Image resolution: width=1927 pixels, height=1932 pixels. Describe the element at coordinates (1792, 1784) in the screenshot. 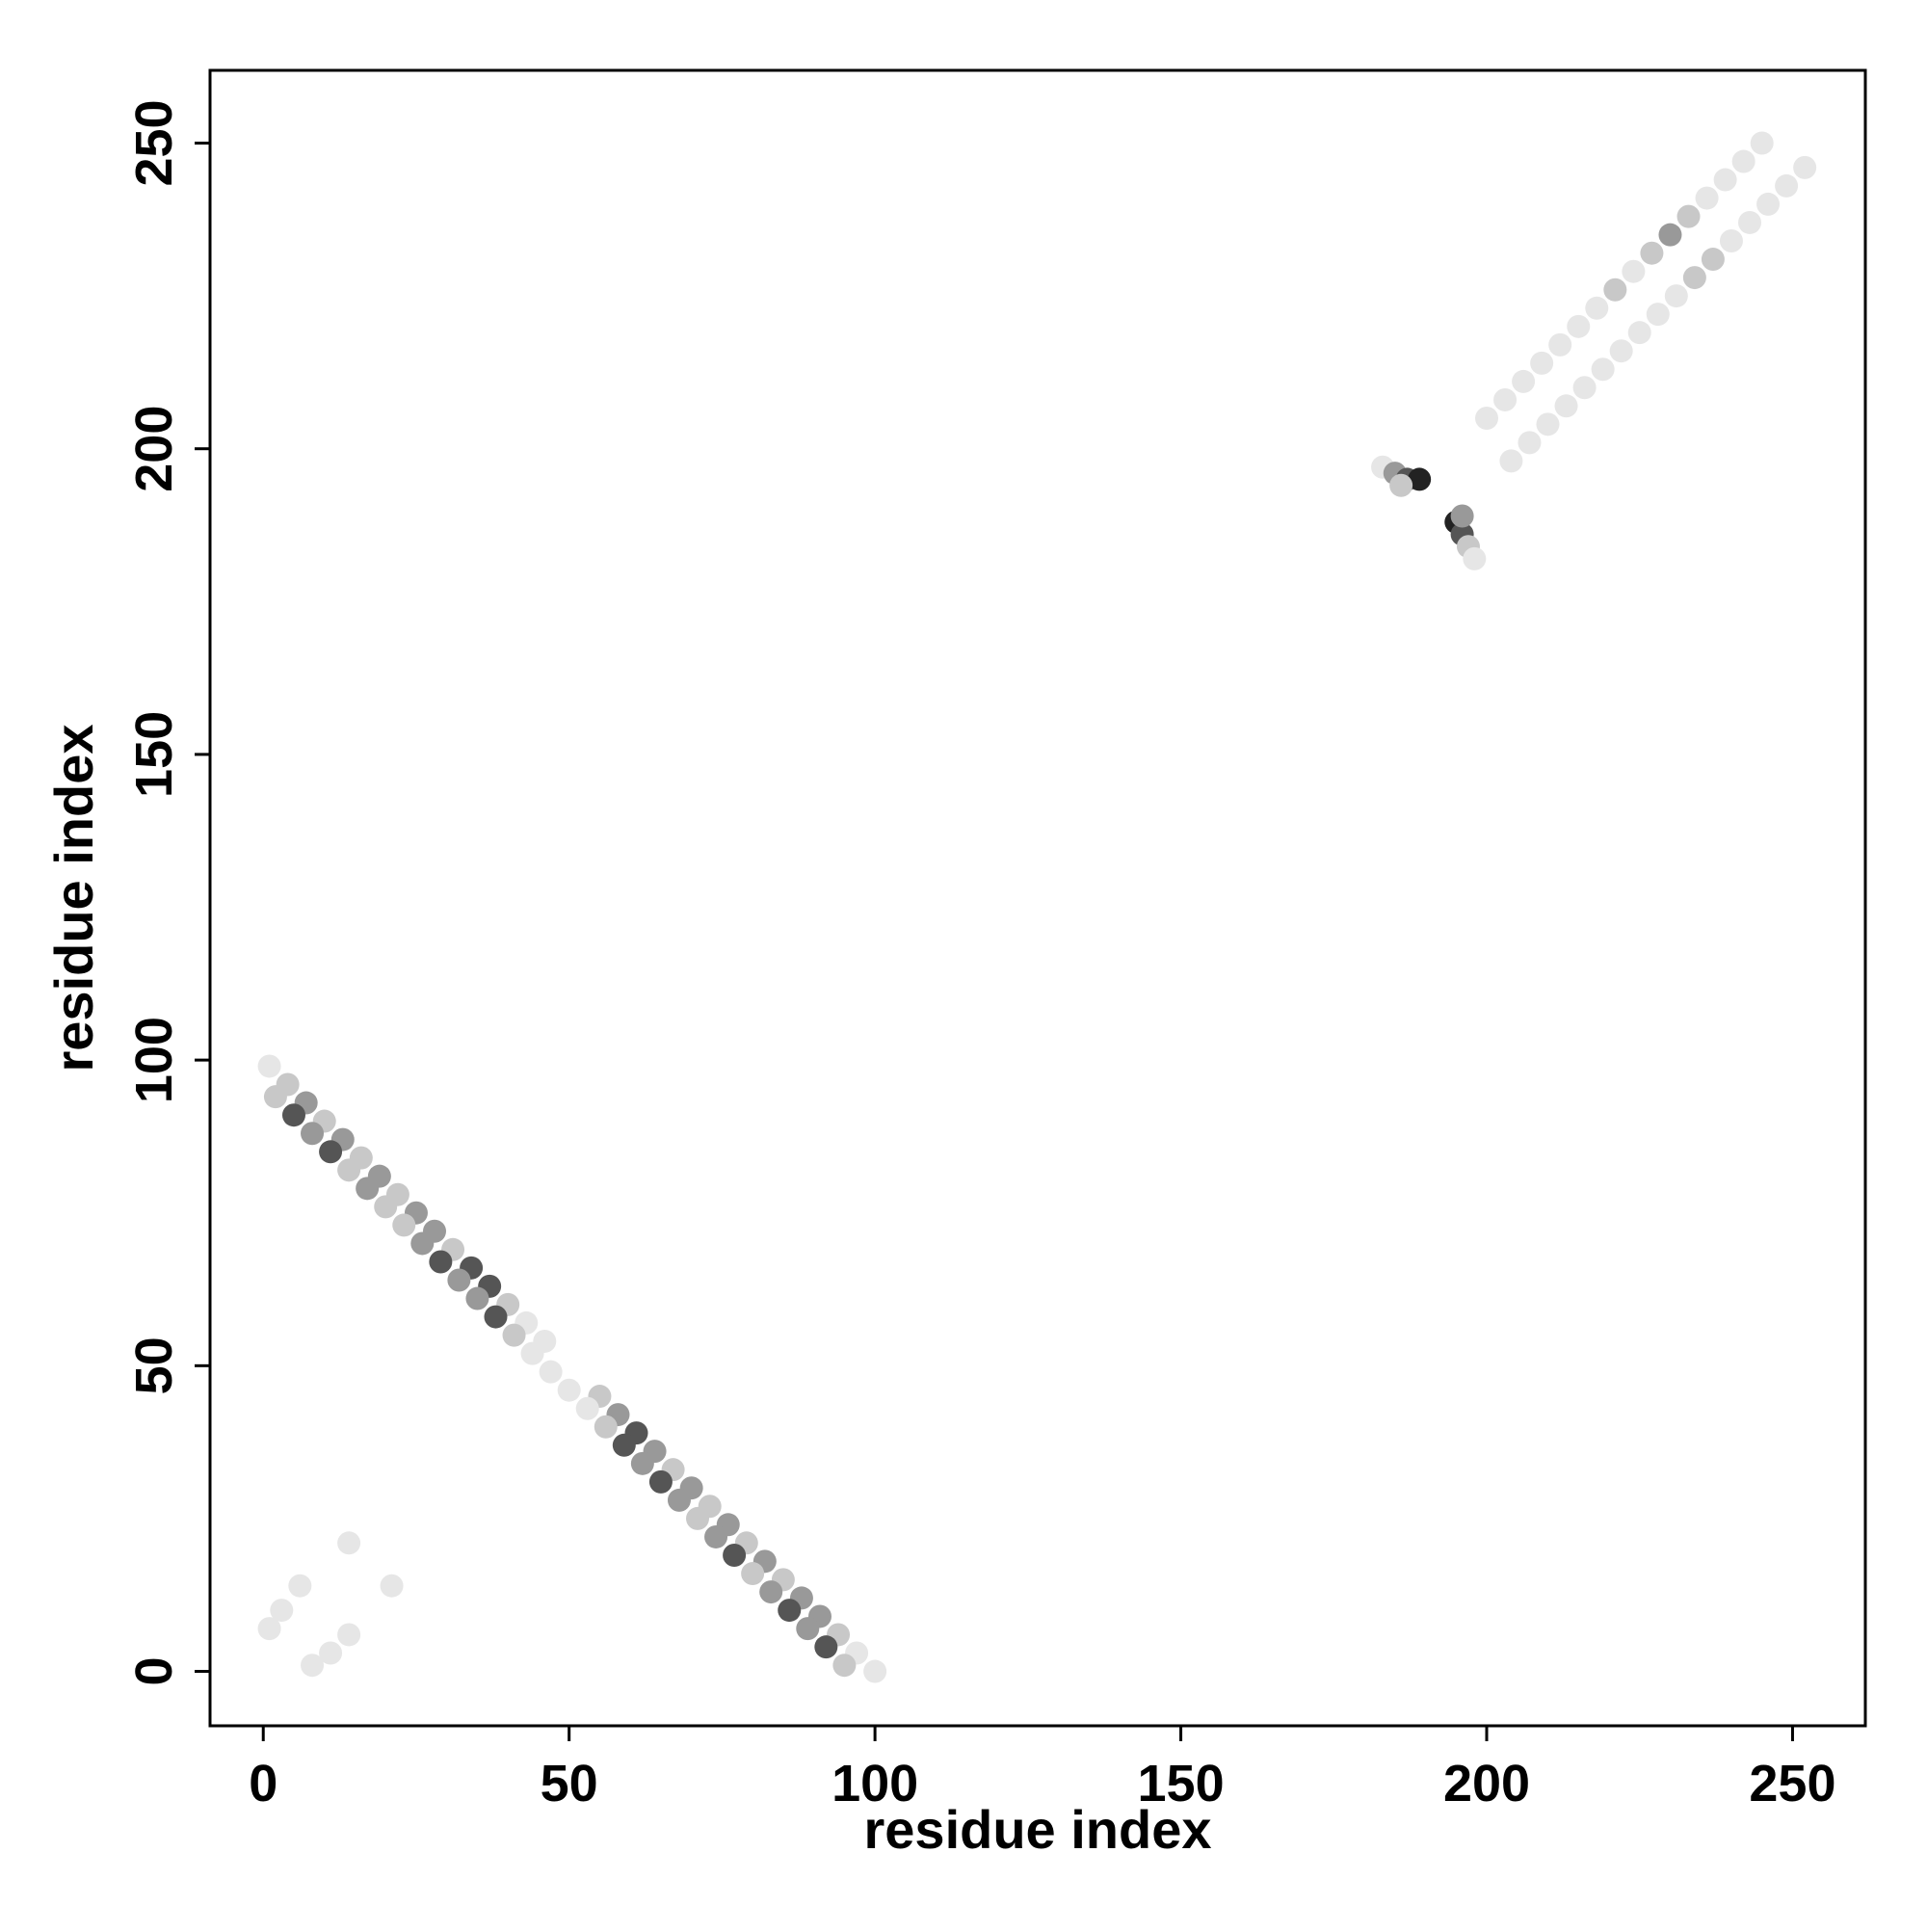

I see `x-tick-label: 250` at that location.